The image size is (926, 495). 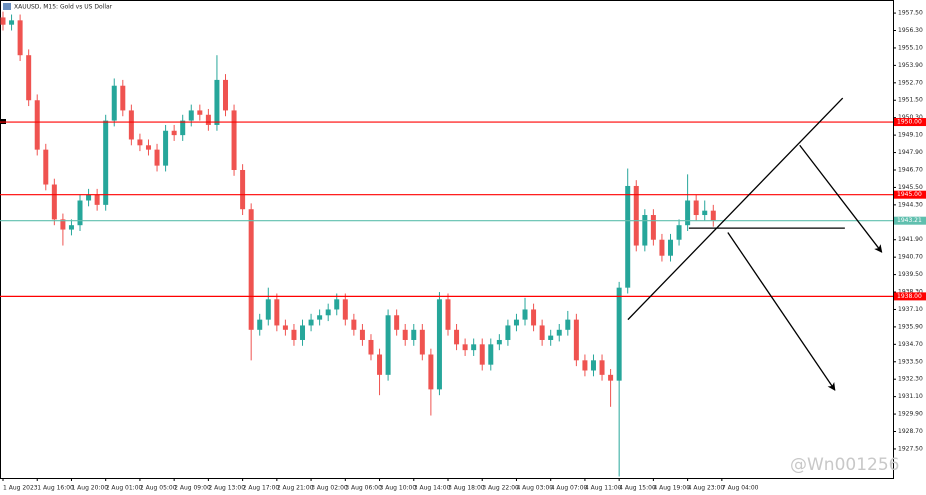 I want to click on x-tick-label: 3 Aug 02:00, so click(x=329, y=488).